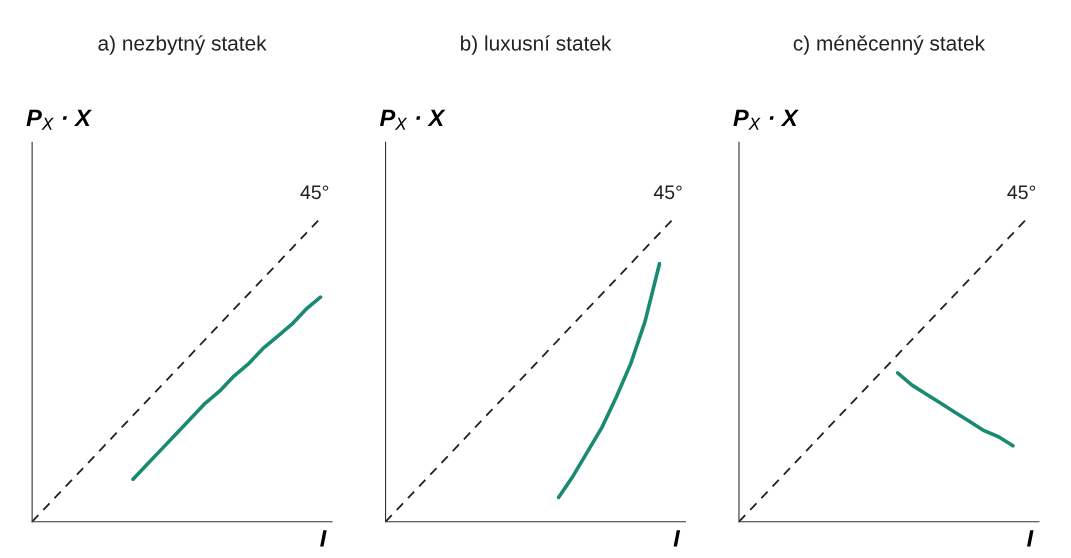  Describe the element at coordinates (536, 45) in the screenshot. I see `chart-title: b) luxusní statek` at that location.